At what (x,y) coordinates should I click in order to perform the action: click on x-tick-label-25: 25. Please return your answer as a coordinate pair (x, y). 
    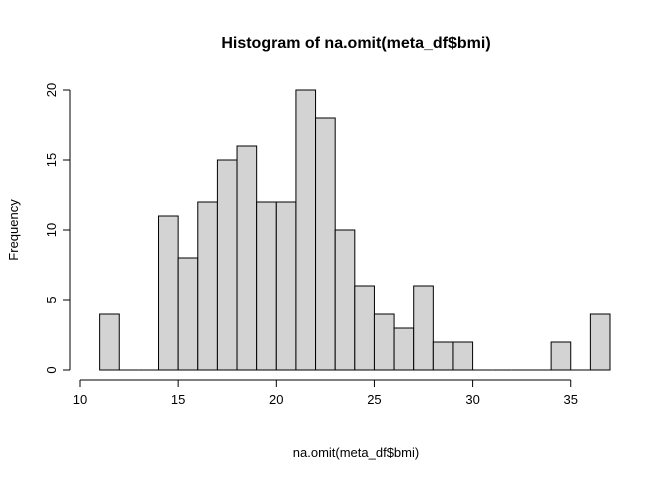
    Looking at the image, I should click on (374, 399).